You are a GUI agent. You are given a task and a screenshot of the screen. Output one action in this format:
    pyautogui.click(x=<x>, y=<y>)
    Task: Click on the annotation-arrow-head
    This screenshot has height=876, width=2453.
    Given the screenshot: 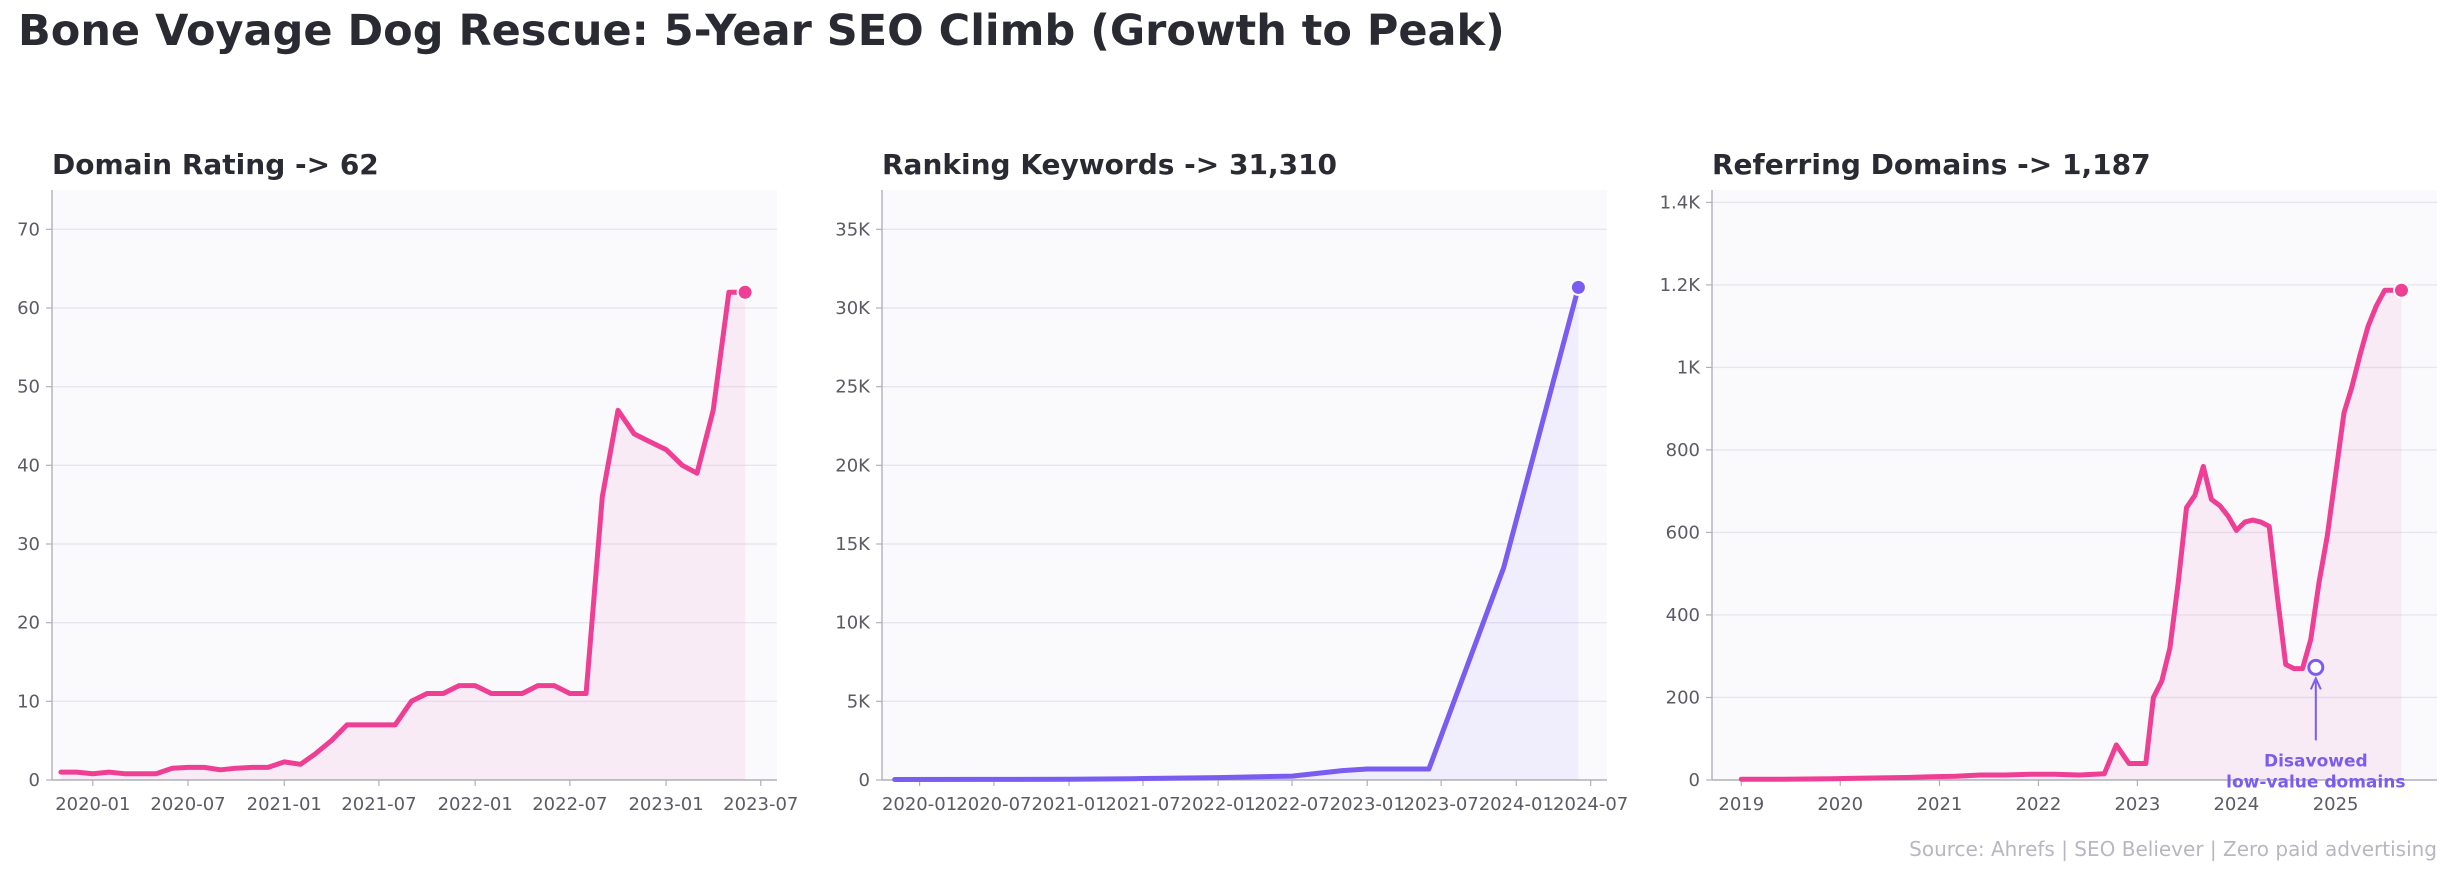 What is the action you would take?
    pyautogui.click(x=2315, y=682)
    